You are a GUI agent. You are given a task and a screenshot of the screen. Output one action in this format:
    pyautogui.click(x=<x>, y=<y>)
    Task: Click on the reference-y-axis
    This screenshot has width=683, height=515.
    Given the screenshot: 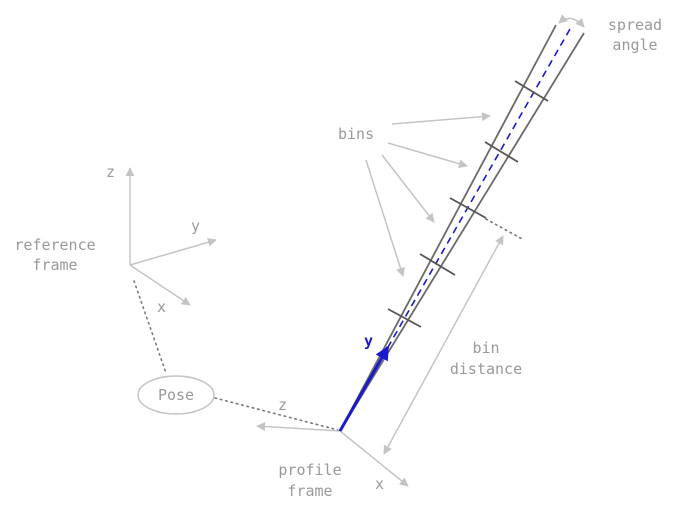 What is the action you would take?
    pyautogui.click(x=173, y=251)
    